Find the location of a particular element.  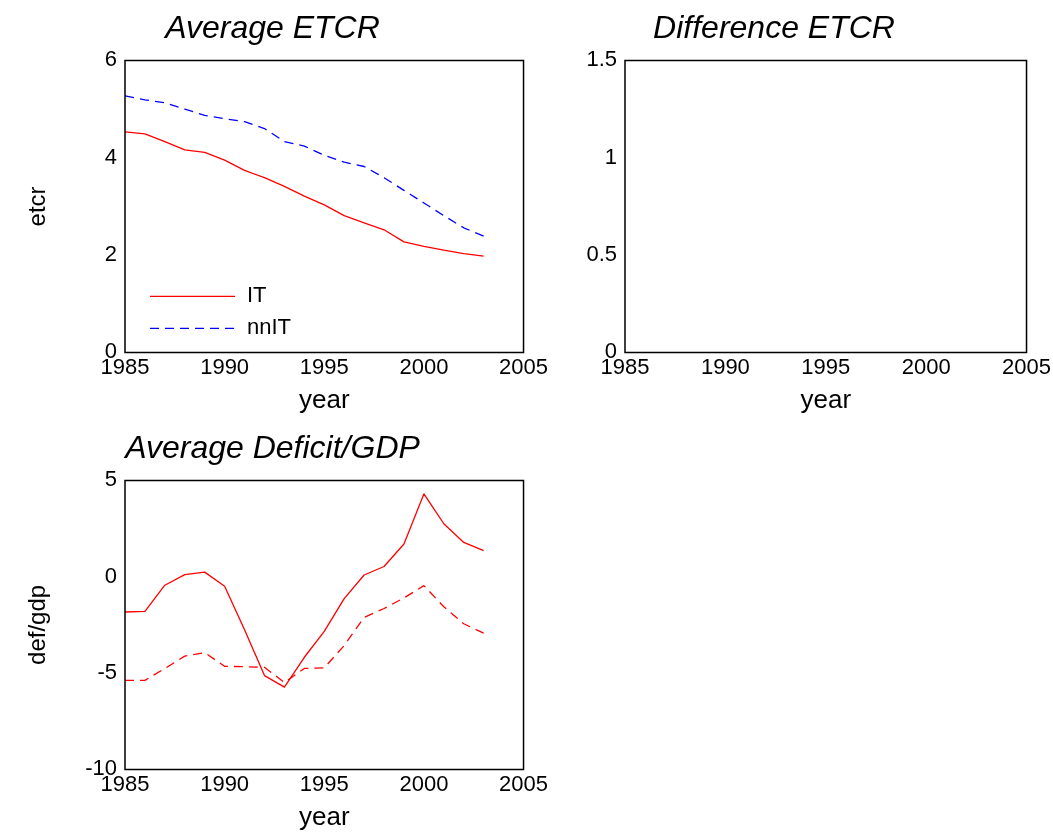

y-tick-label: -5 is located at coordinates (107, 672).